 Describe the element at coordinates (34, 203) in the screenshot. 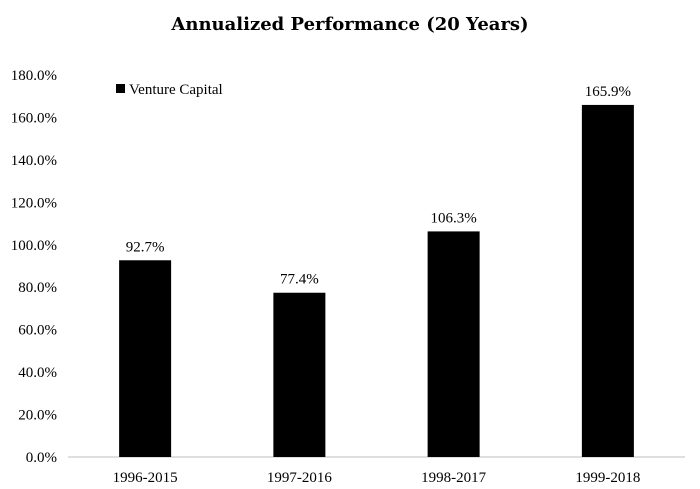

I see `y-tick-label: 120.0%` at that location.